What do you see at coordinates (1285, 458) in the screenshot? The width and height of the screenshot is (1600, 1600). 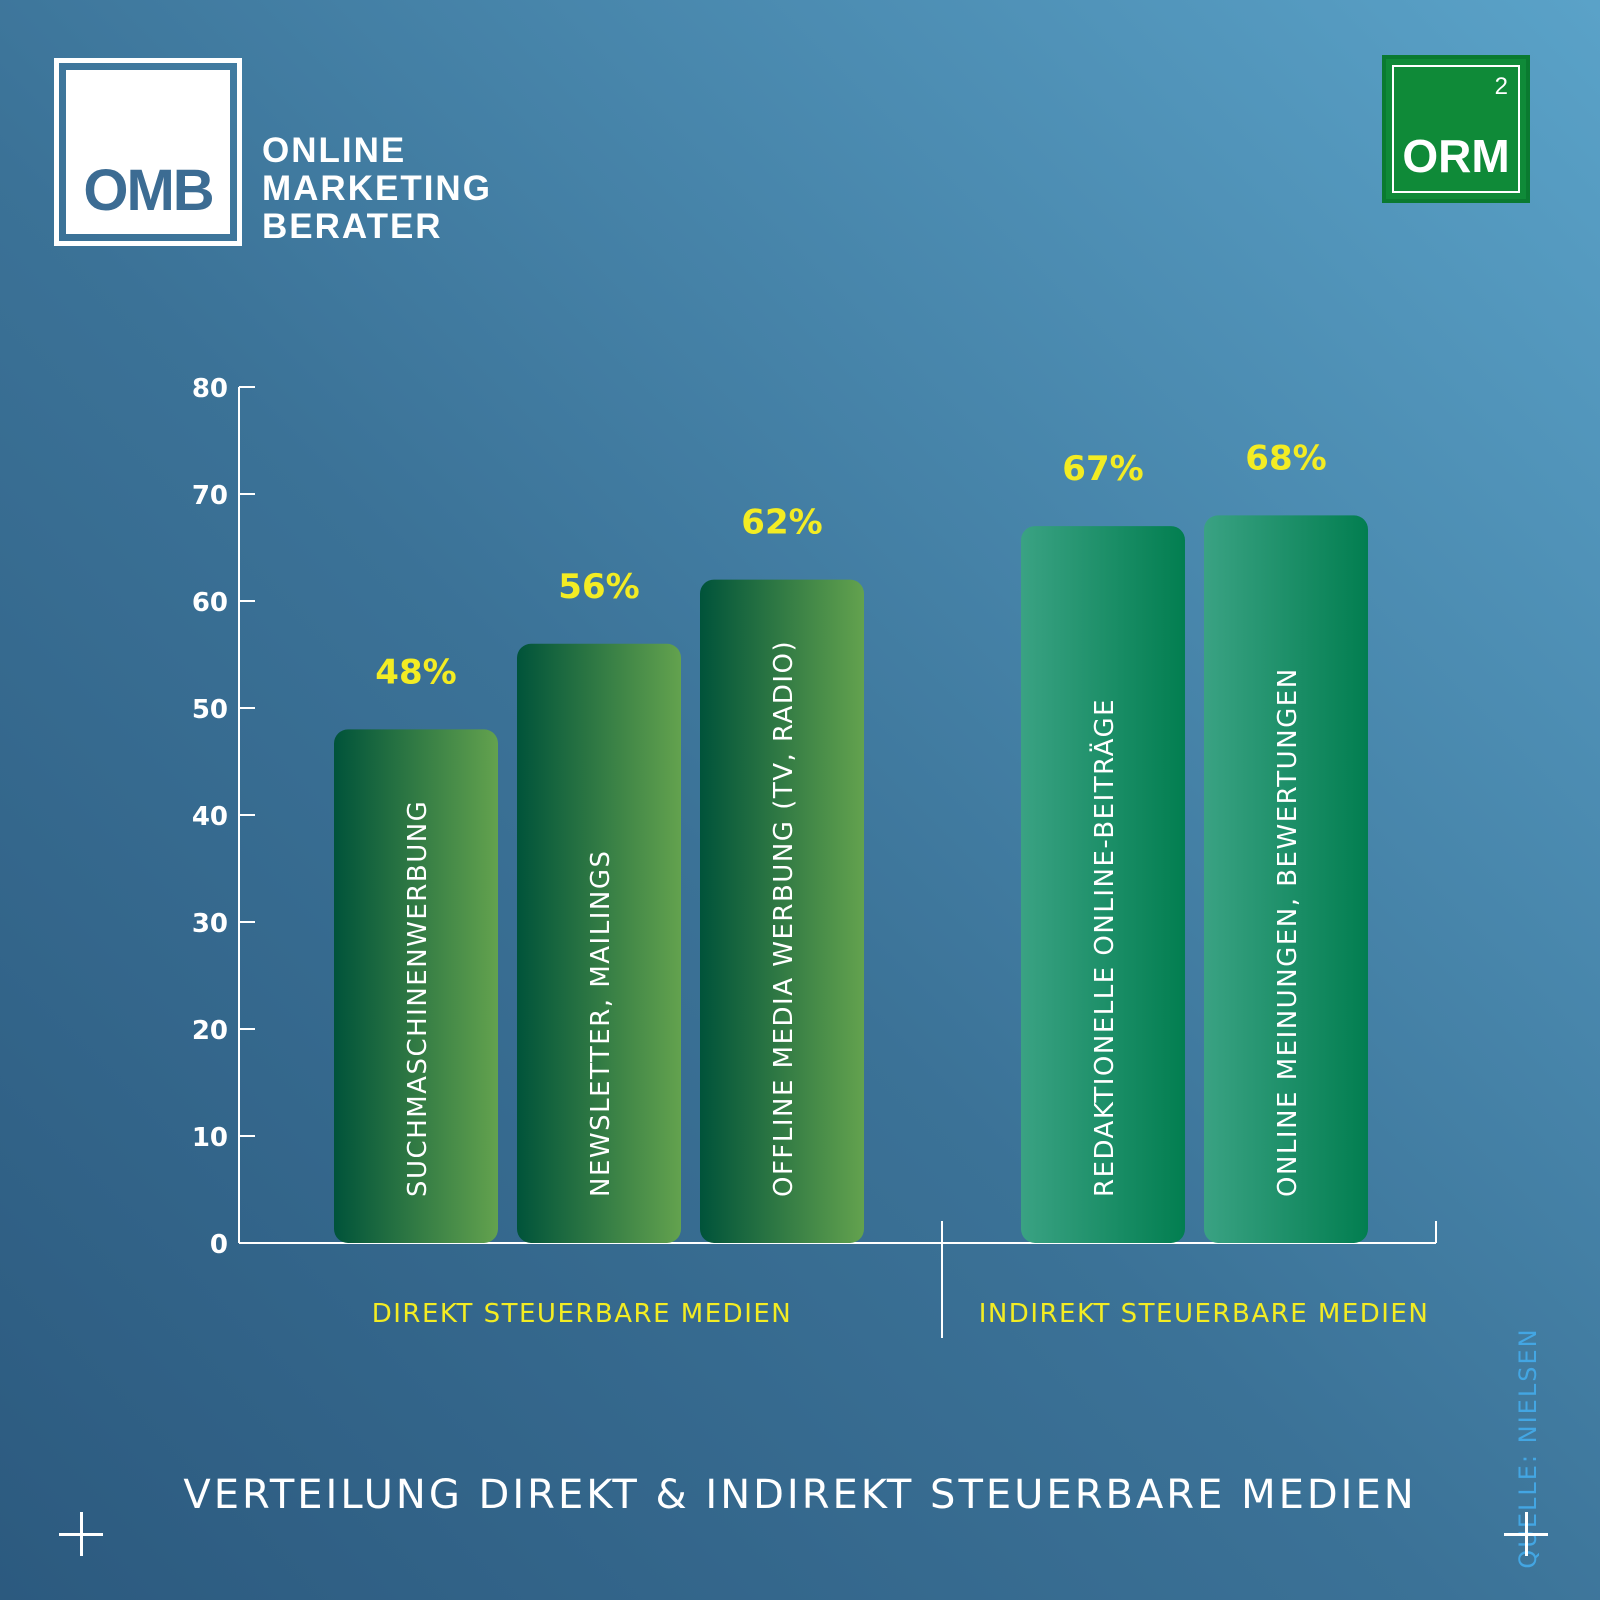 I see `bar-value-label: 68%` at bounding box center [1285, 458].